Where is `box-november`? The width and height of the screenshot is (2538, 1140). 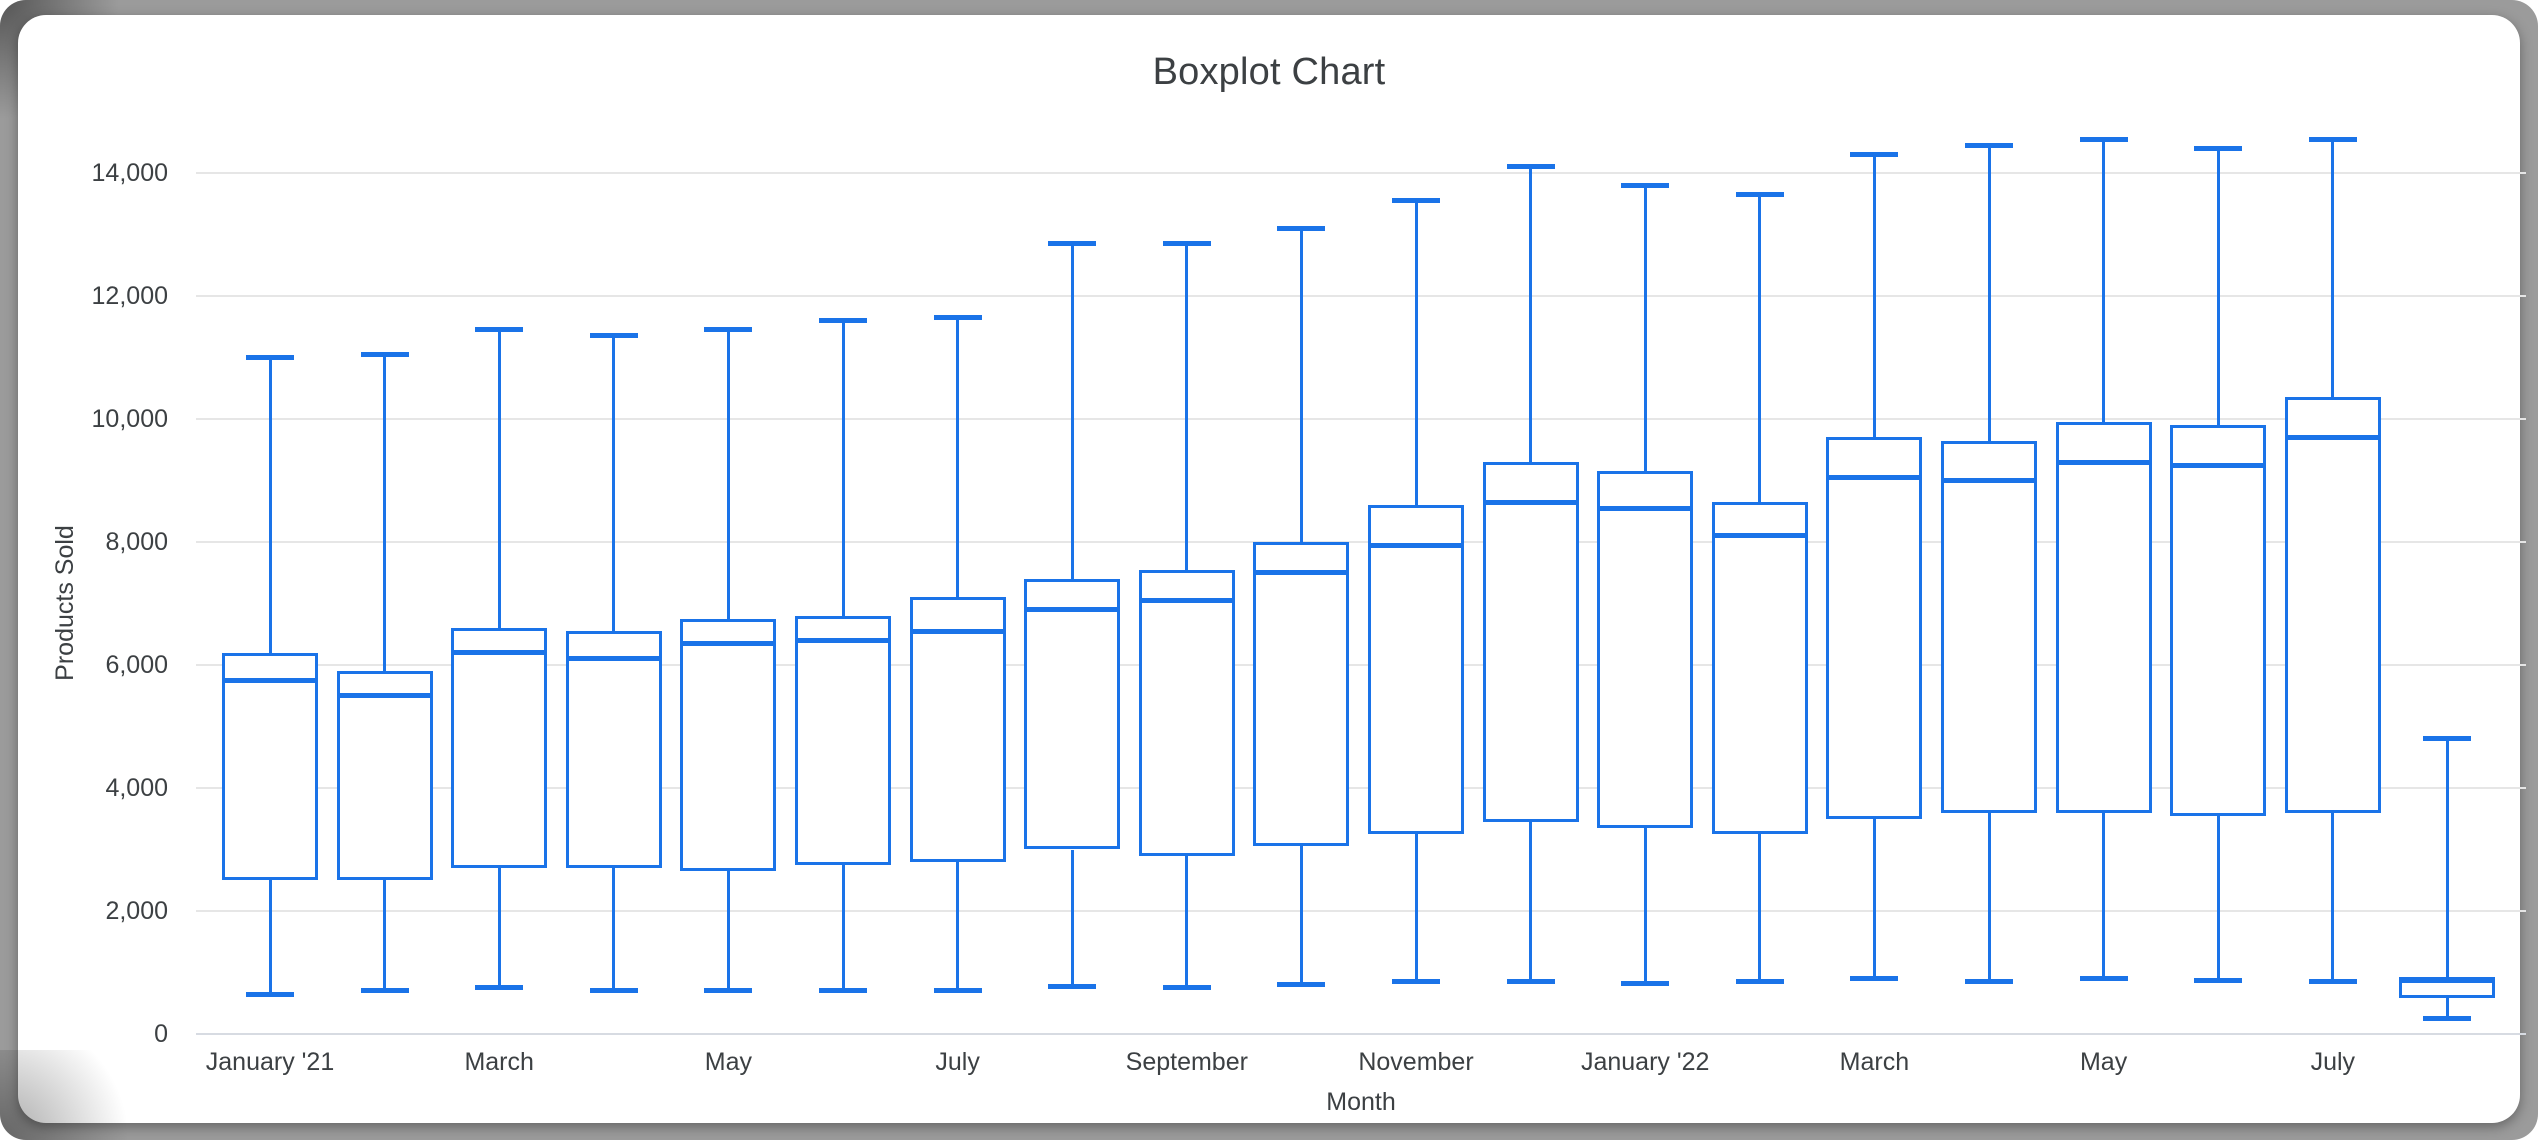 box-november is located at coordinates (1416, 670).